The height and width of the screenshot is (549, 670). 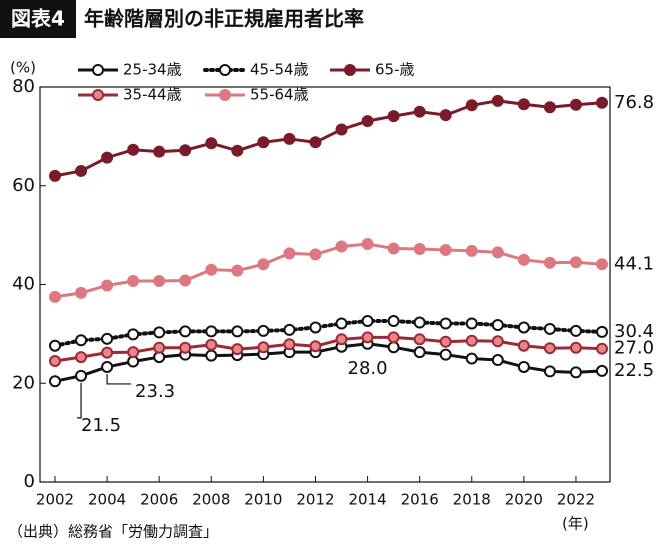 What do you see at coordinates (23, 382) in the screenshot?
I see `y-tick-label: 20` at bounding box center [23, 382].